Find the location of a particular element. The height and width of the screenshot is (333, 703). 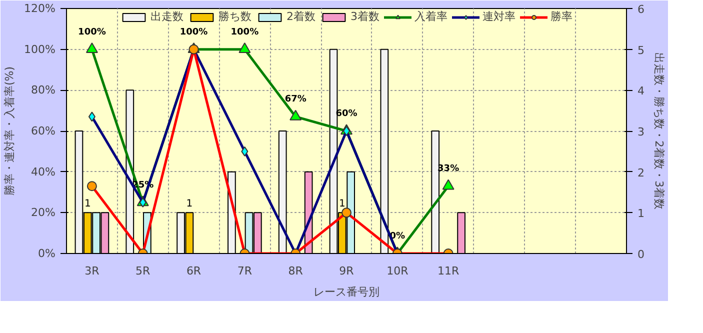

legend-label: 3着数 is located at coordinates (365, 16).